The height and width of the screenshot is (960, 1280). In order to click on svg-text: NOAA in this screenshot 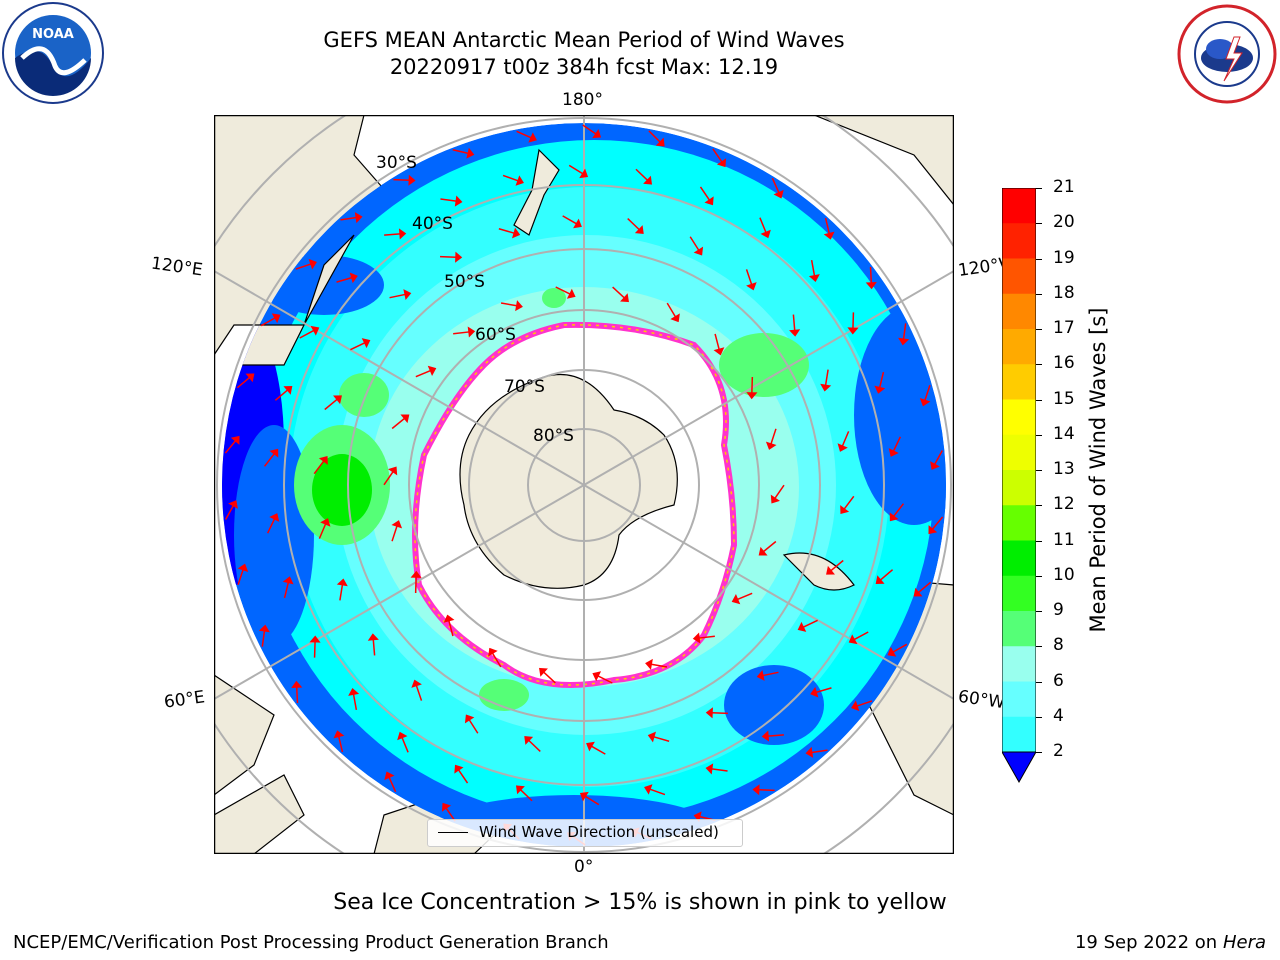, I will do `click(53, 34)`.